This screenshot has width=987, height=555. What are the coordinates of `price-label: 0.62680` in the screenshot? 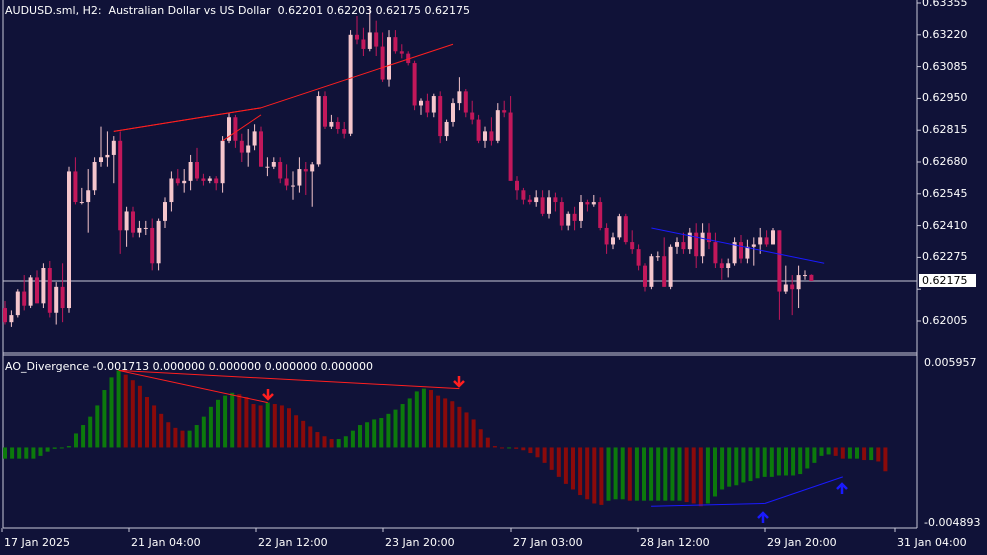 It's located at (945, 161).